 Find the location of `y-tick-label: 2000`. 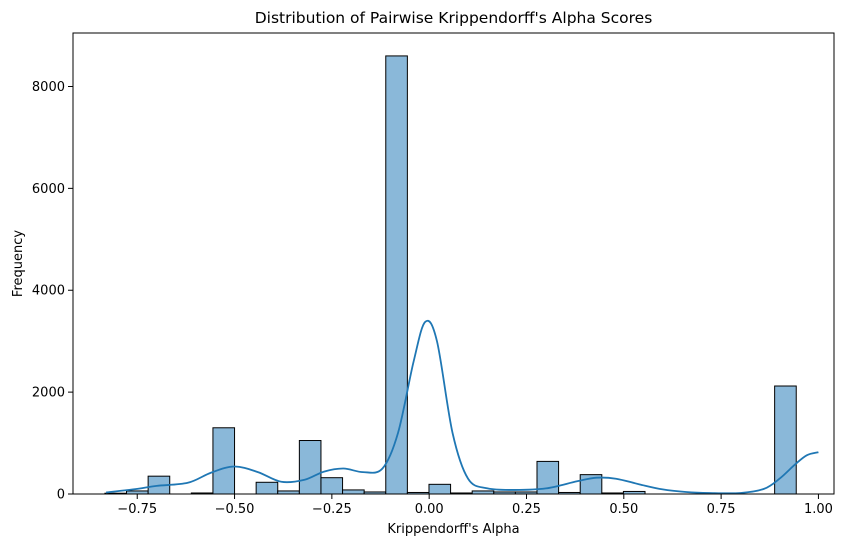

y-tick-label: 2000 is located at coordinates (48, 393).